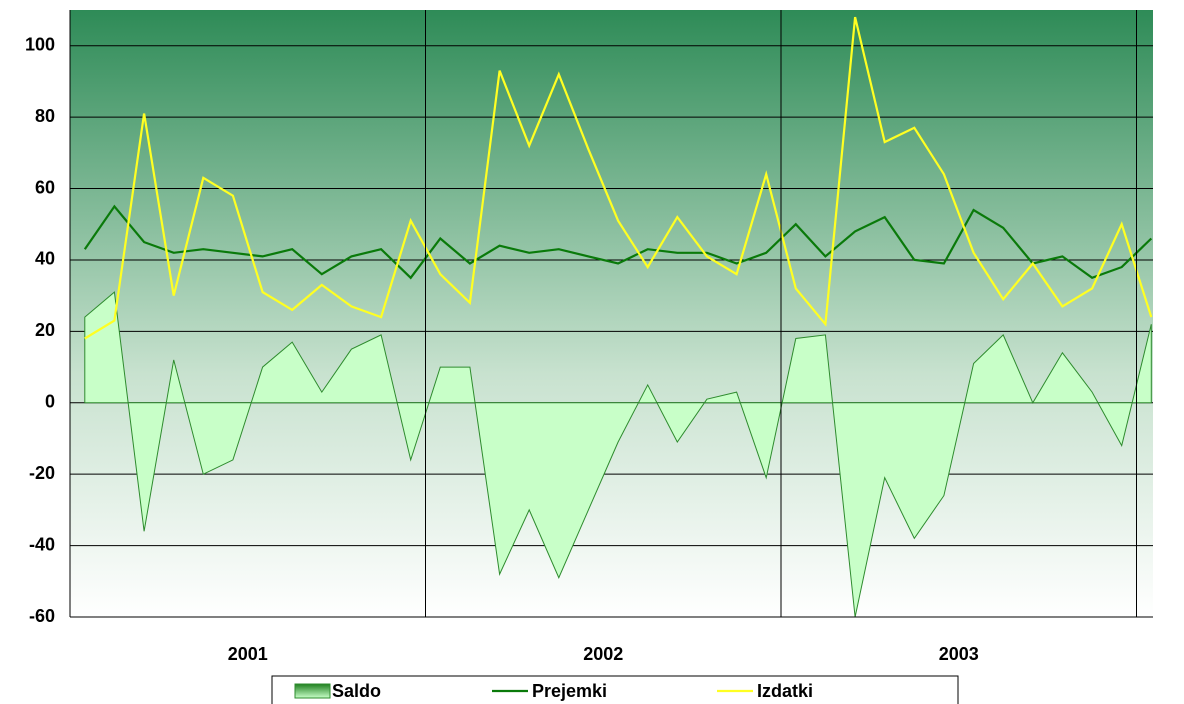 This screenshot has height=704, width=1184. Describe the element at coordinates (45, 330) in the screenshot. I see `y-tick-label: 20` at that location.